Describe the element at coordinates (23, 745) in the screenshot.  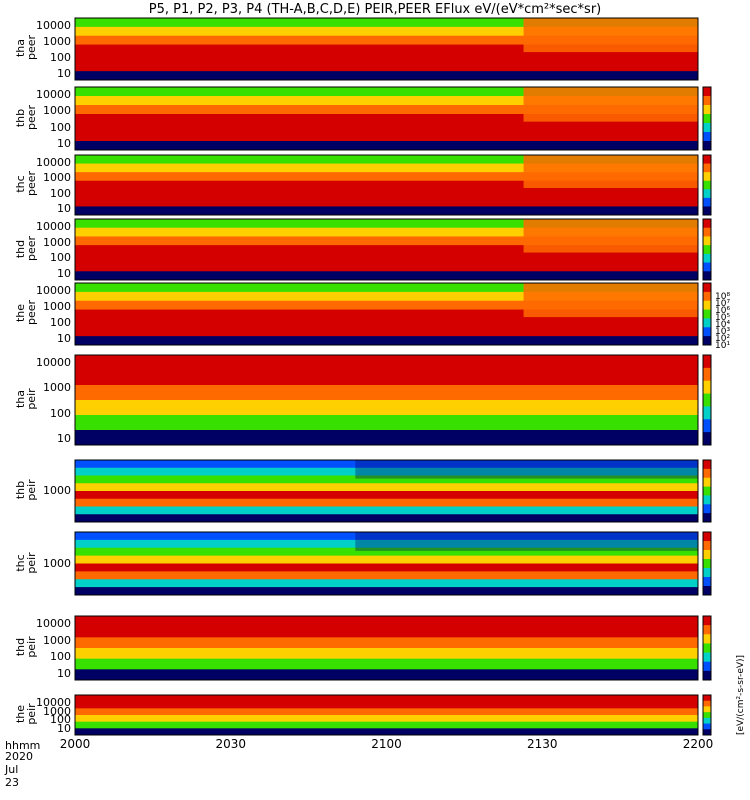
I see `time-format-label: hhmm` at that location.